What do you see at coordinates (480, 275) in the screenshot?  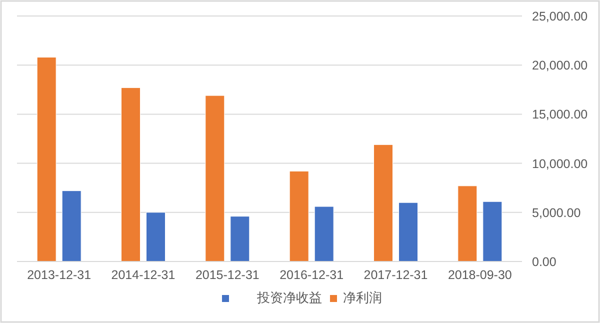 I see `x-tick-label: 2018-09-30` at bounding box center [480, 275].